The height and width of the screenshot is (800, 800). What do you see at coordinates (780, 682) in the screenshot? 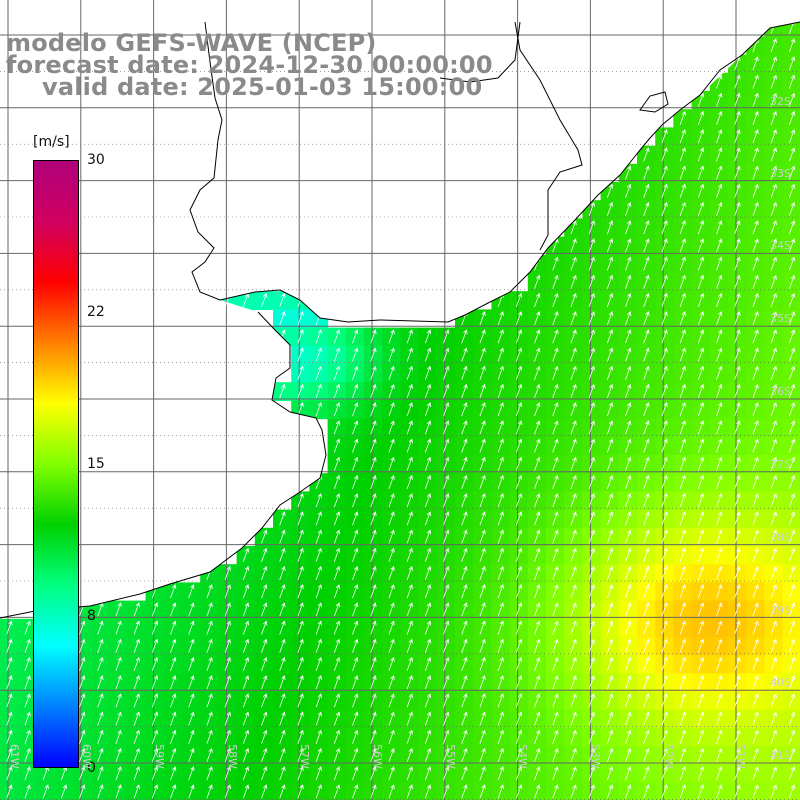
I see `latitude-label: 40S` at bounding box center [780, 682].